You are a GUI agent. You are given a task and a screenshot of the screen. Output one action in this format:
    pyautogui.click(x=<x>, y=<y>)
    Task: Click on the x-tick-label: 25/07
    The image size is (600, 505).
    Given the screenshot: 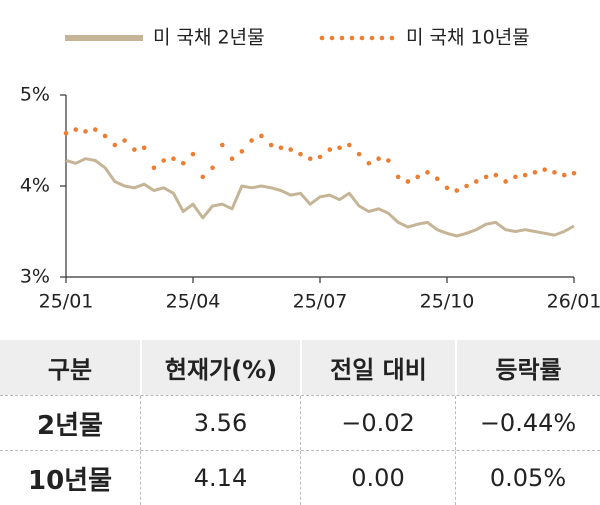 What is the action you would take?
    pyautogui.click(x=320, y=302)
    